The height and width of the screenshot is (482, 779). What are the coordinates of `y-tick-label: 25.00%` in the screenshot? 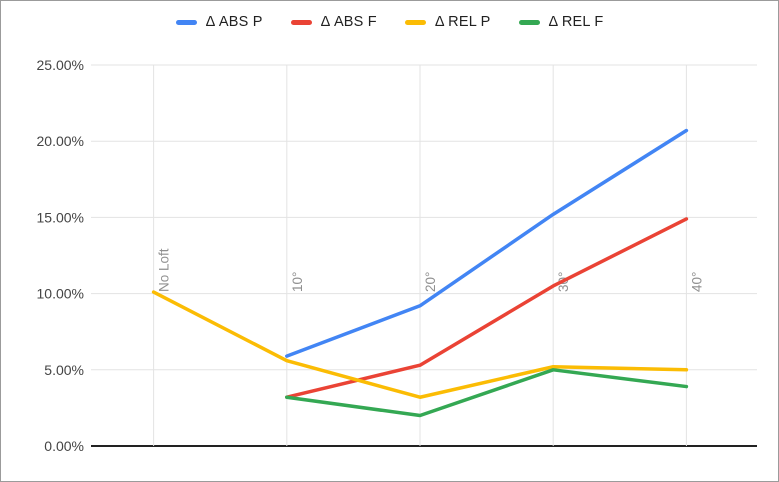 It's located at (60, 65).